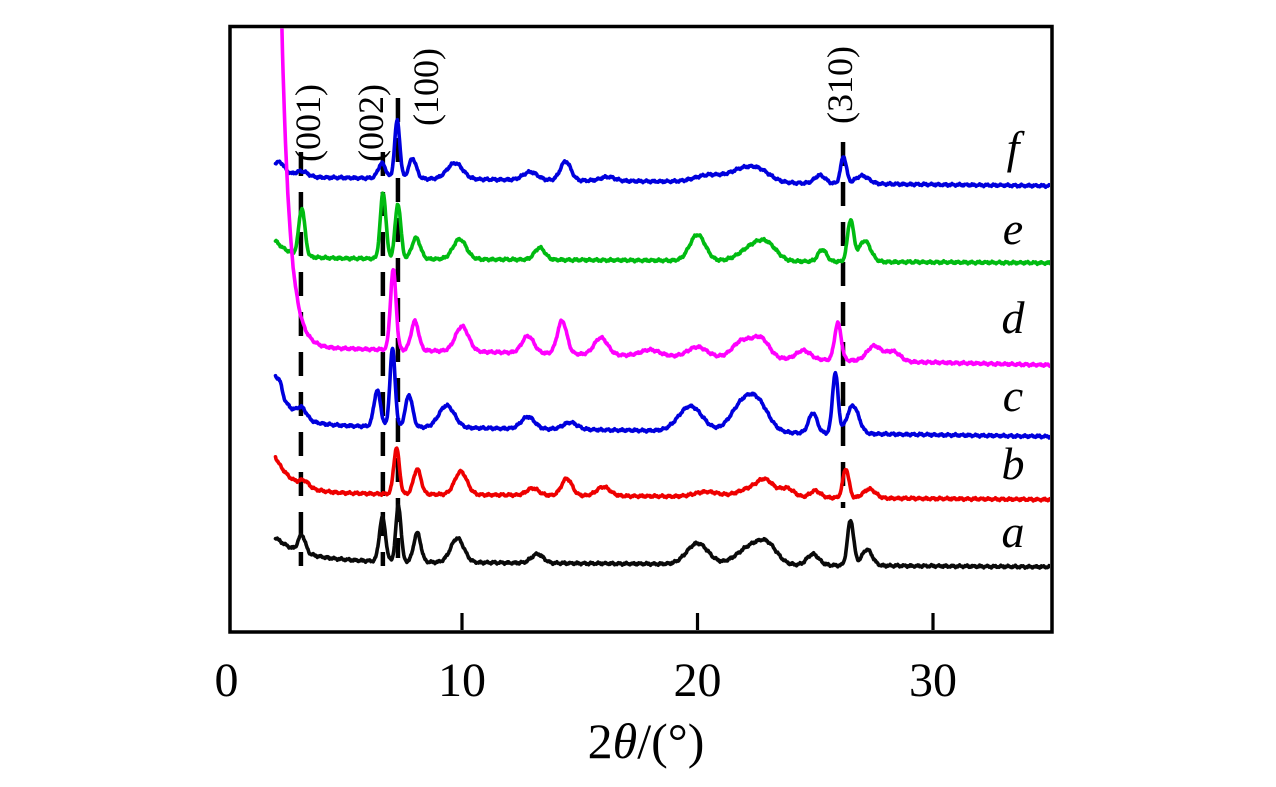 The height and width of the screenshot is (787, 1276). Describe the element at coordinates (661, 536) in the screenshot. I see `curve-a` at that location.